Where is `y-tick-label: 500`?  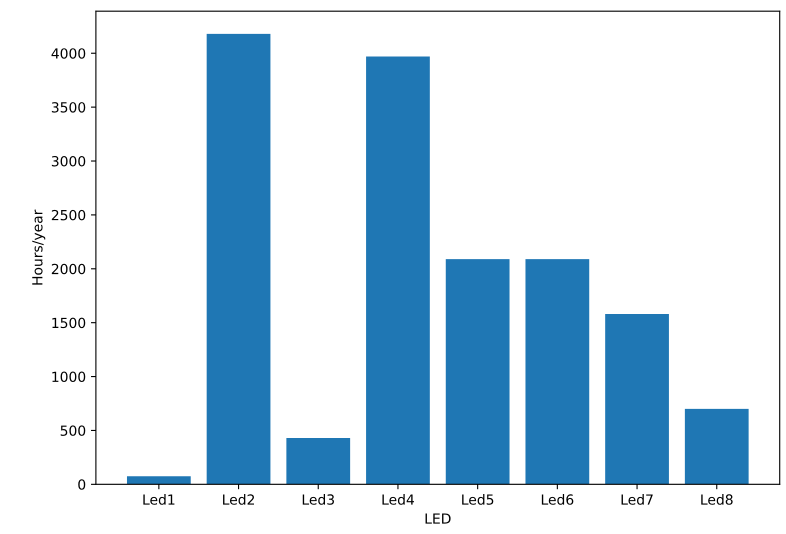 y-tick-label: 500 is located at coordinates (73, 430).